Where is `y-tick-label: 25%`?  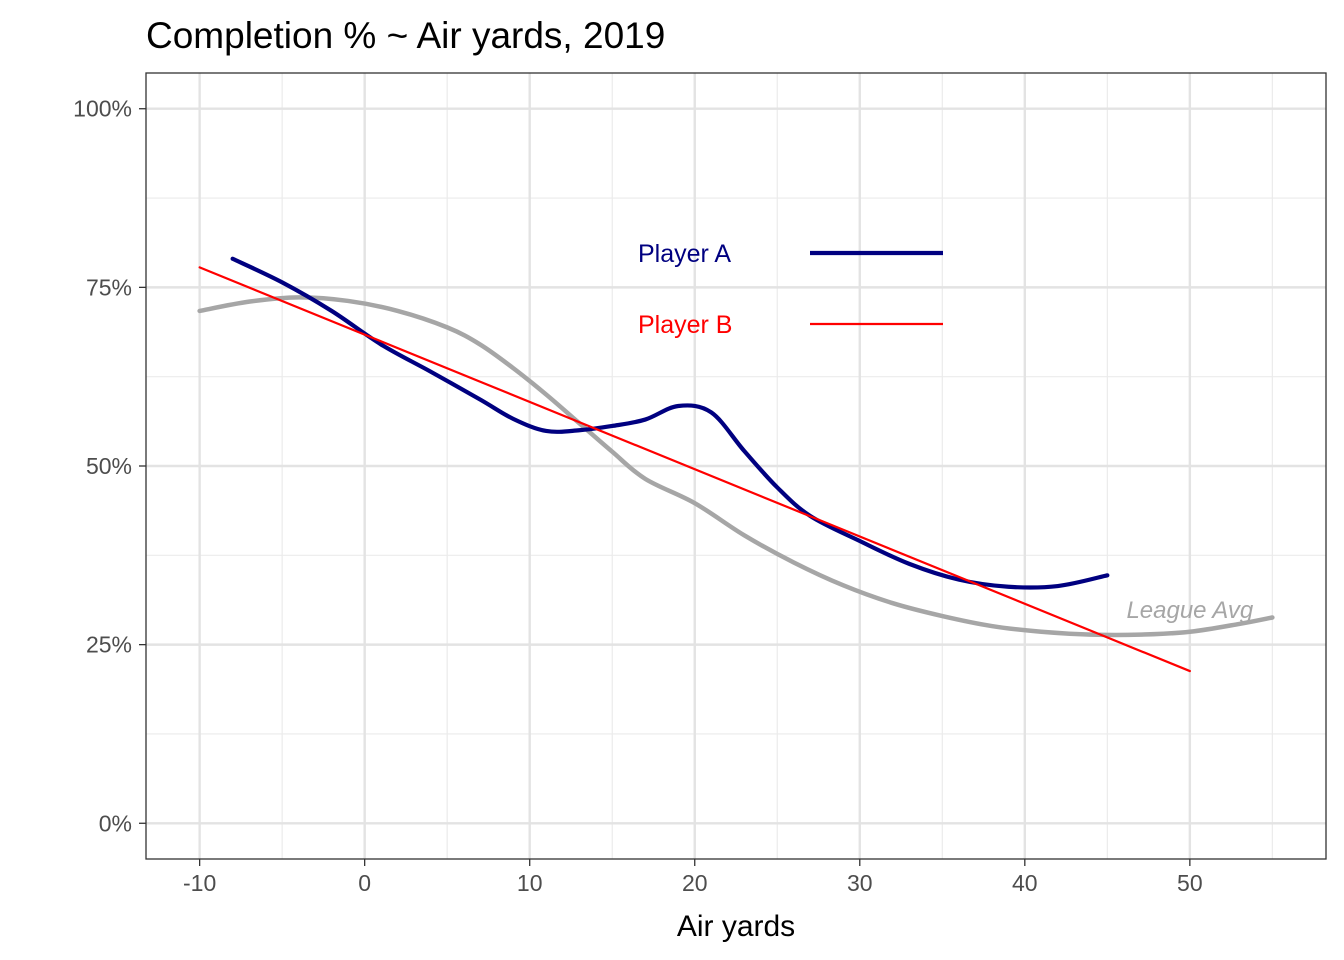 y-tick-label: 25% is located at coordinates (109, 645).